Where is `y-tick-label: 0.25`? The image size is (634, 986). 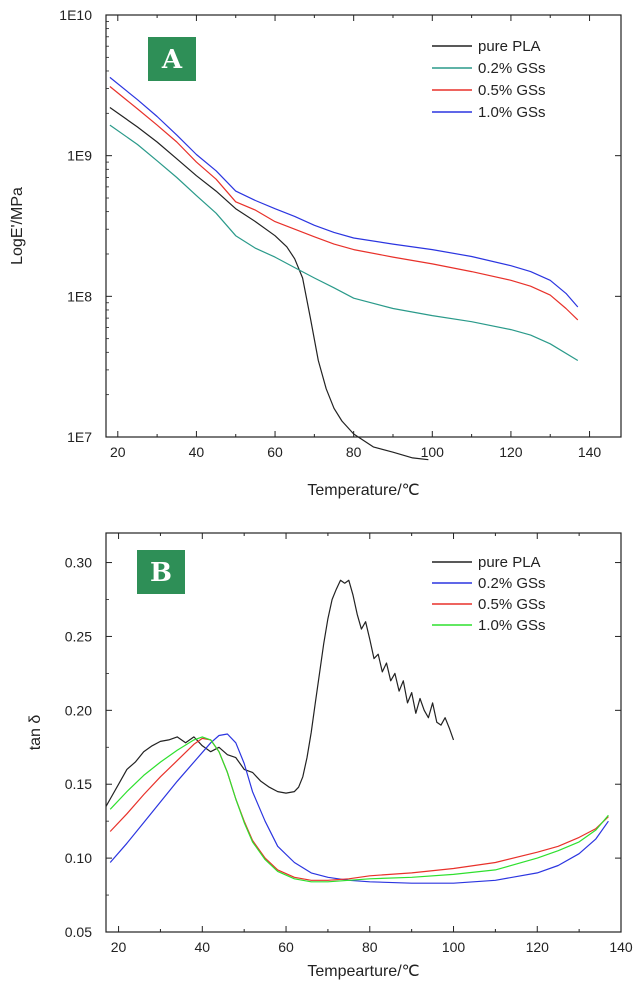 y-tick-label: 0.25 is located at coordinates (78, 636).